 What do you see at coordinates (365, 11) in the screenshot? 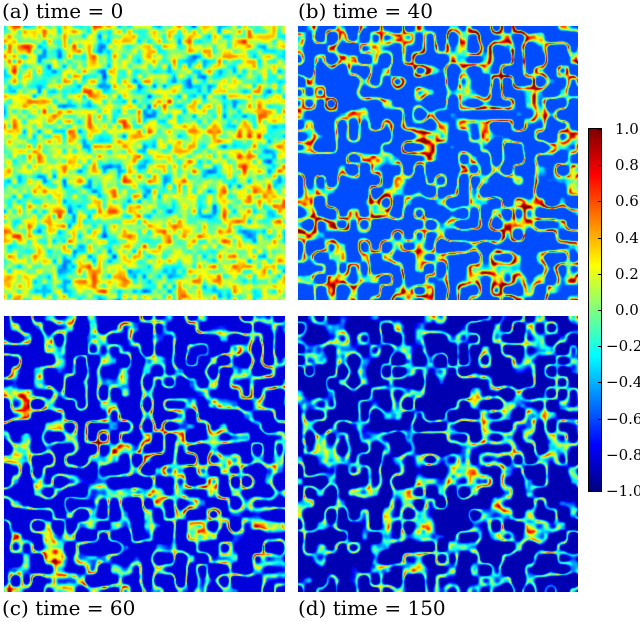
I see `panel-label-b: (b) time = 40` at bounding box center [365, 11].